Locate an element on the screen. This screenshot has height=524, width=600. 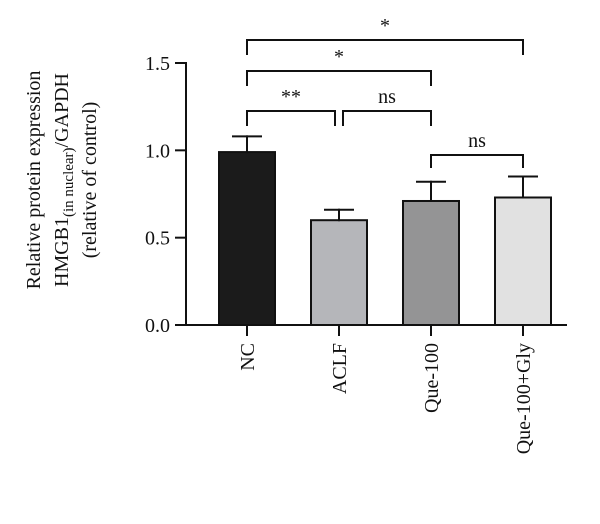
x-category-label: ACLF is located at coordinates (340, 368).